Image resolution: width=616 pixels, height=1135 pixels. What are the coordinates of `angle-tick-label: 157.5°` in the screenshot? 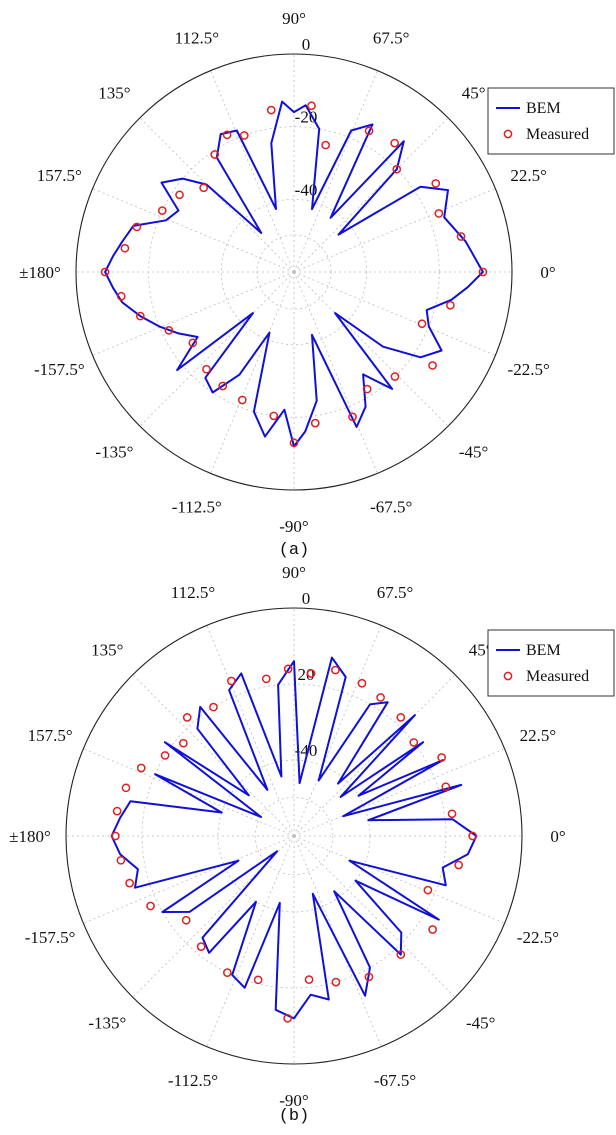 It's located at (59, 175).